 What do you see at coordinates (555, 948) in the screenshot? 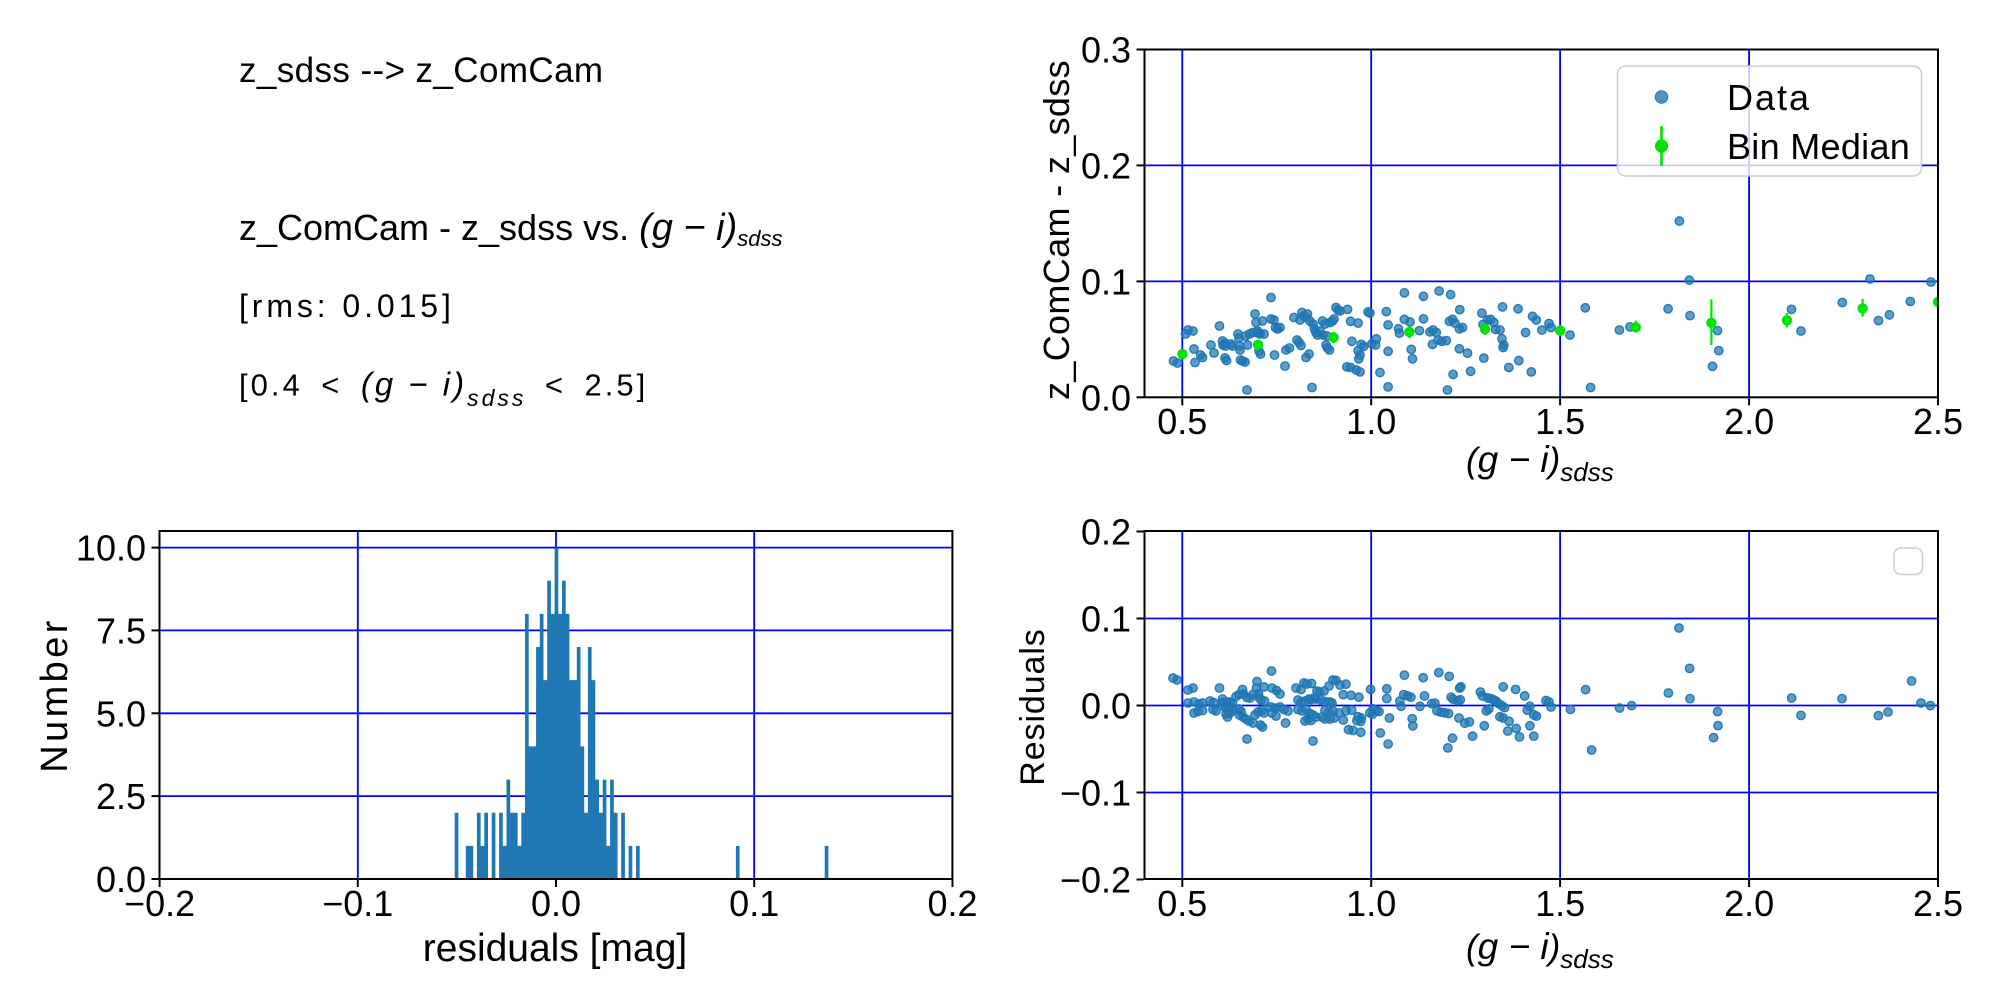
I see `svg-text: residuals [mag]` at bounding box center [555, 948].